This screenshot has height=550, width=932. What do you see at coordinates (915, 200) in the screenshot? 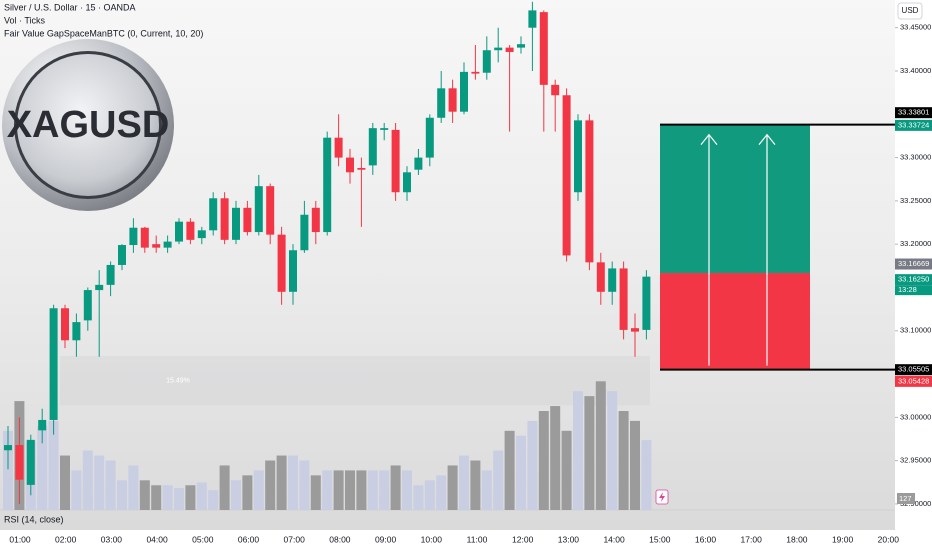
I see `y-tick-label: 33.25000` at bounding box center [915, 200].